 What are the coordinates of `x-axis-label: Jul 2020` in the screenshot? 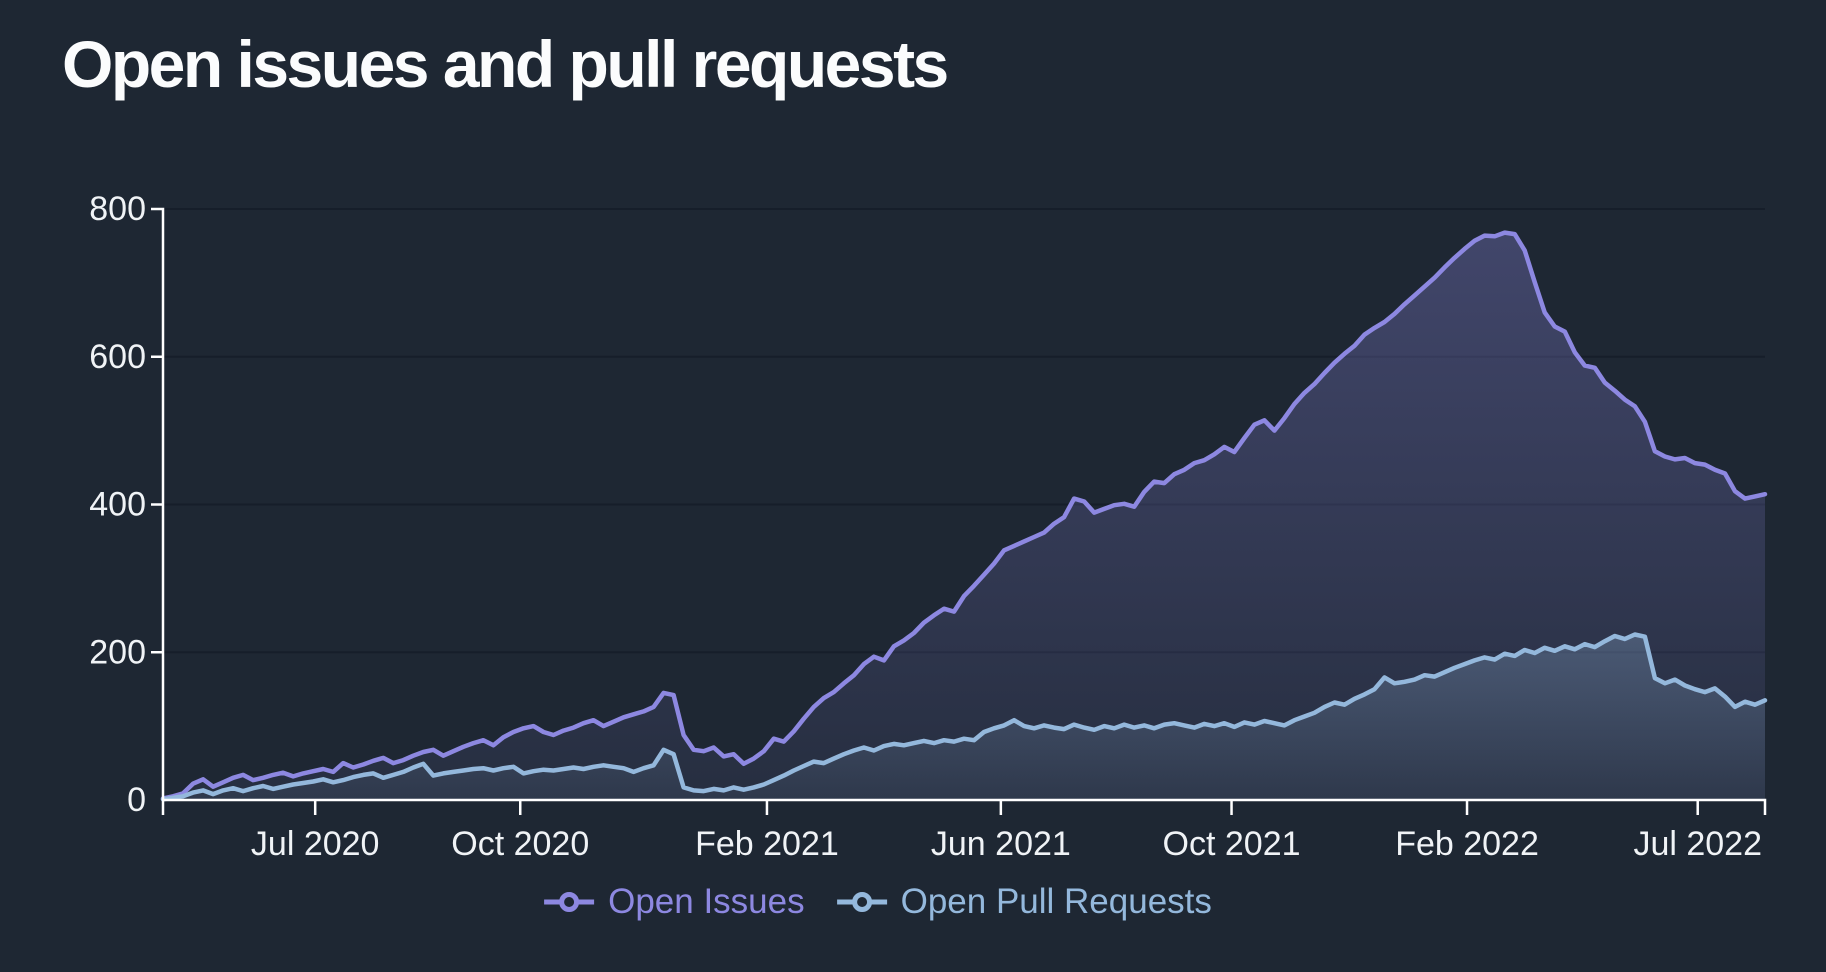 It's located at (315, 844).